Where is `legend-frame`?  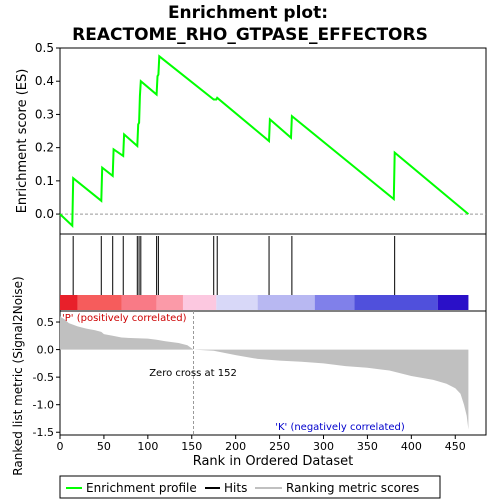 legend-frame is located at coordinates (250, 487).